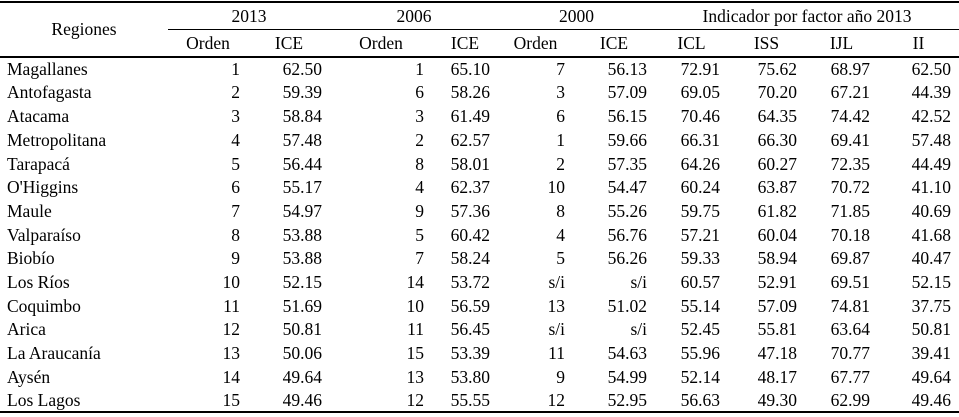 This screenshot has height=417, width=959. Describe the element at coordinates (235, 69) in the screenshot. I see `value-cell: 1` at that location.